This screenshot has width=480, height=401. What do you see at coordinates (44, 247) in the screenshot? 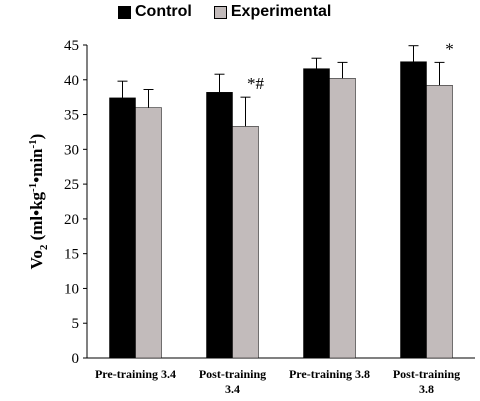
I see `y-axis-title-part: 2` at bounding box center [44, 247].